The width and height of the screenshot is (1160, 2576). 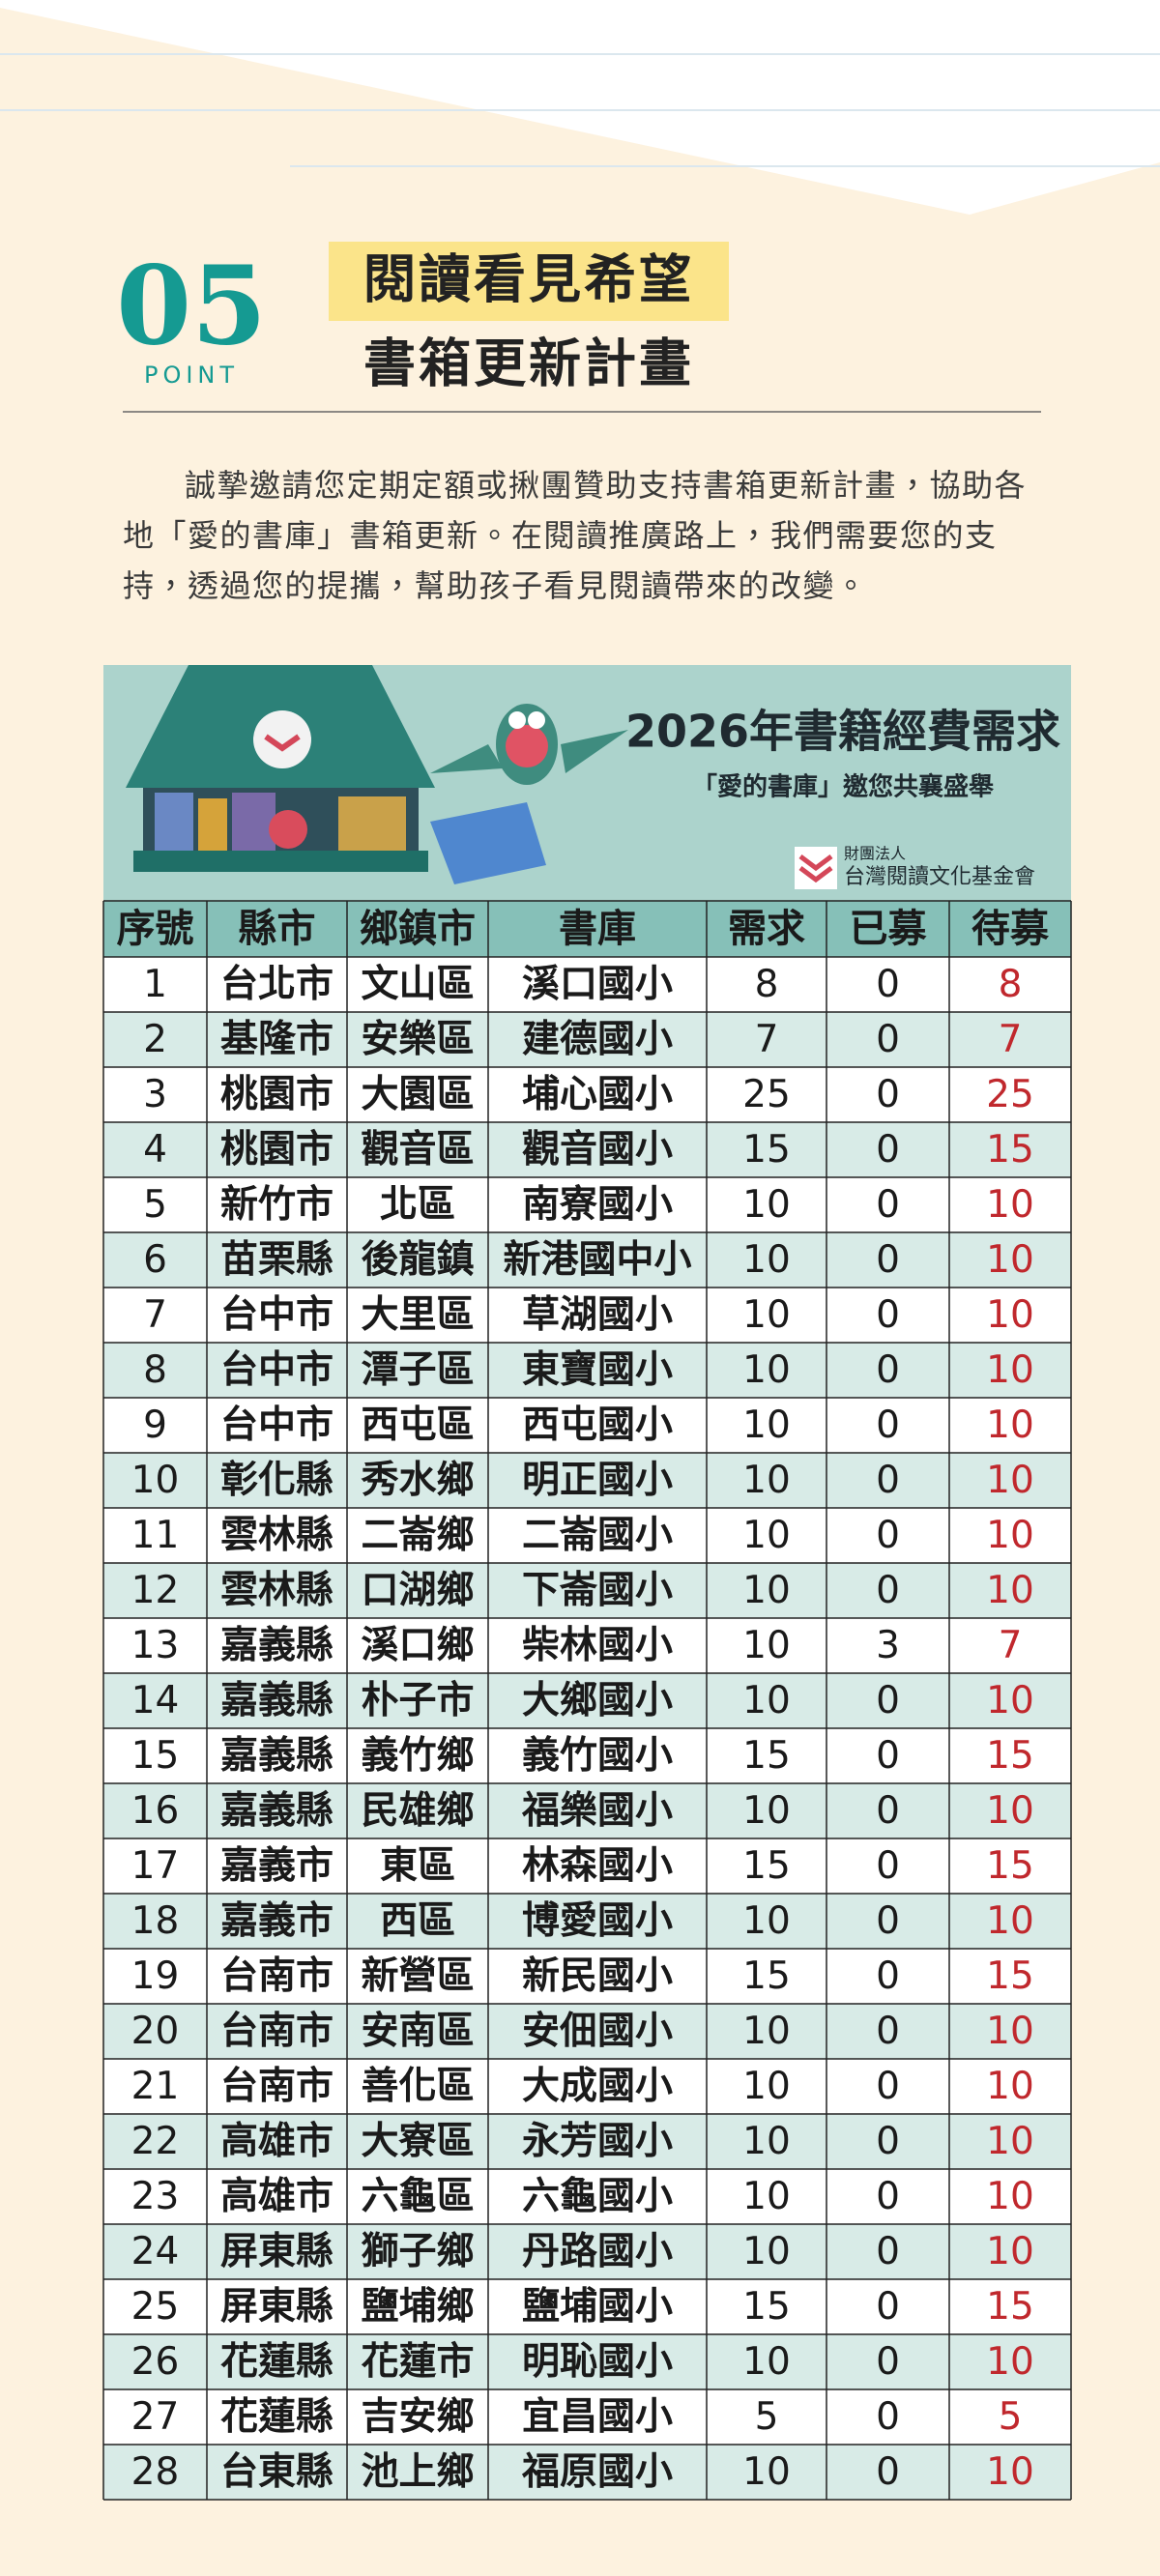 What do you see at coordinates (597, 1480) in the screenshot?
I see `table-cell: 明正國小` at bounding box center [597, 1480].